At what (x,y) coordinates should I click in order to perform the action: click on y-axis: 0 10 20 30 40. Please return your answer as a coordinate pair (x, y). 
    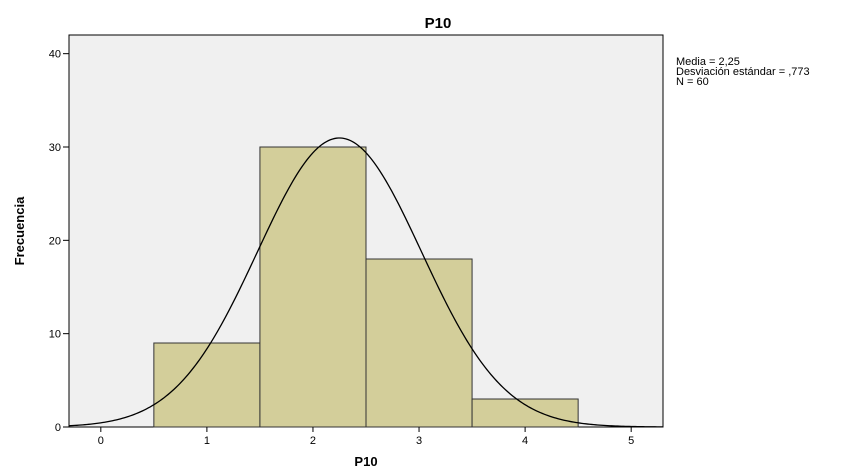
    Looking at the image, I should click on (59, 241).